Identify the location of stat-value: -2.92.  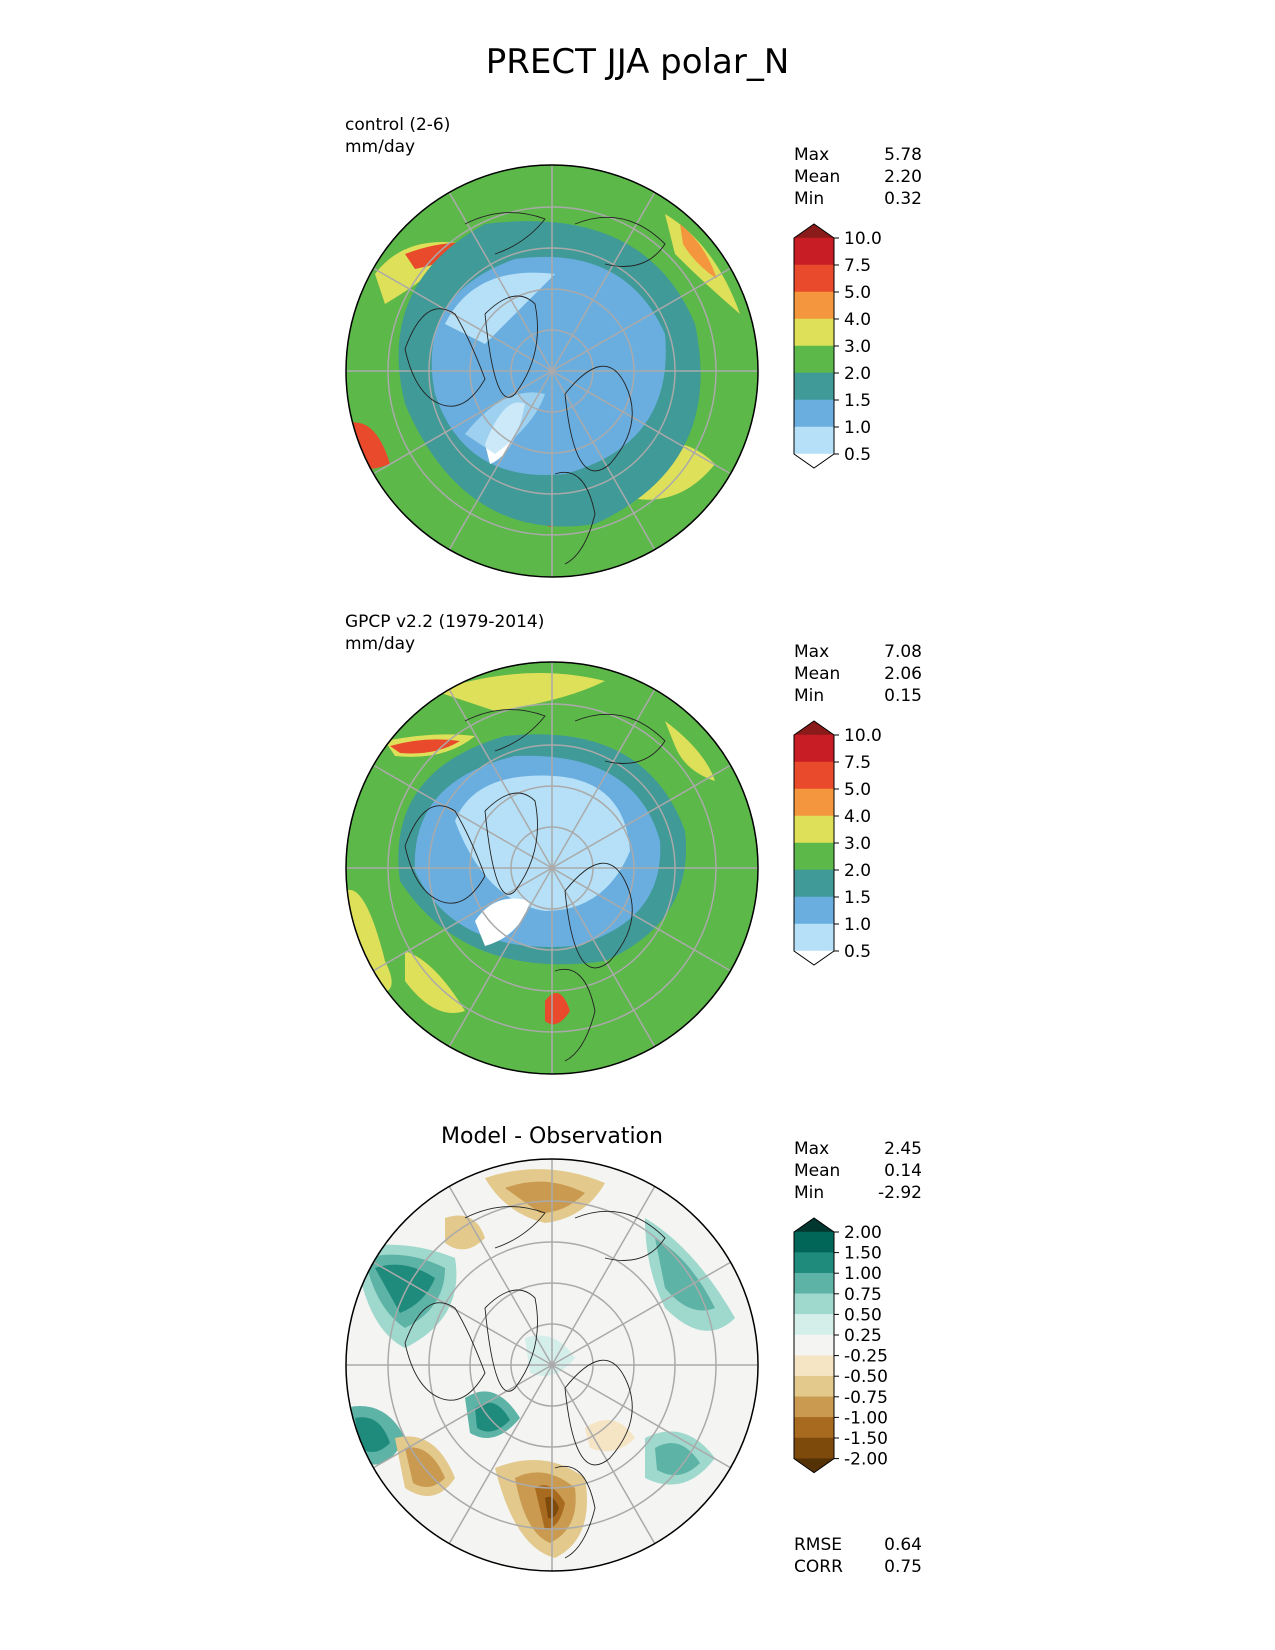
(900, 1193).